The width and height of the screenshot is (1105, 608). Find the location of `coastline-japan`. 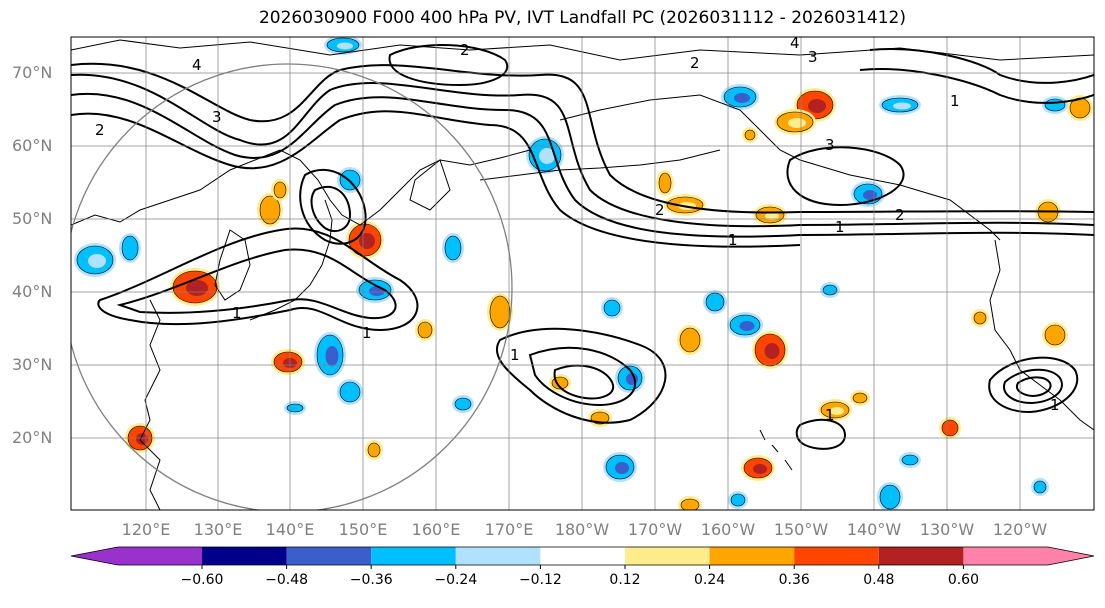

coastline-japan is located at coordinates (291, 260).